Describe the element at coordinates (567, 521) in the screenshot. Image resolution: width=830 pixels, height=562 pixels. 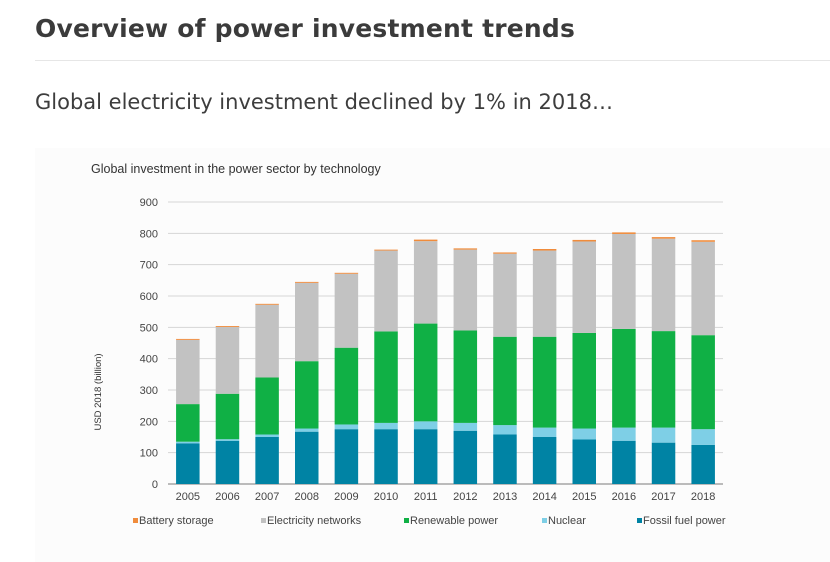
I see `legend-label: Nuclear` at that location.